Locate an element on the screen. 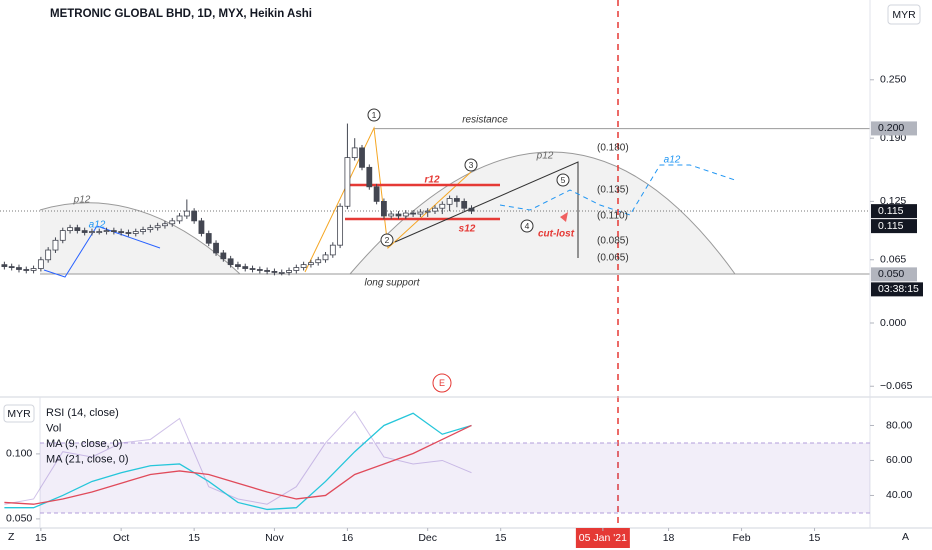 This screenshot has width=932, height=550. price-tag-label: 0.050 is located at coordinates (891, 274).